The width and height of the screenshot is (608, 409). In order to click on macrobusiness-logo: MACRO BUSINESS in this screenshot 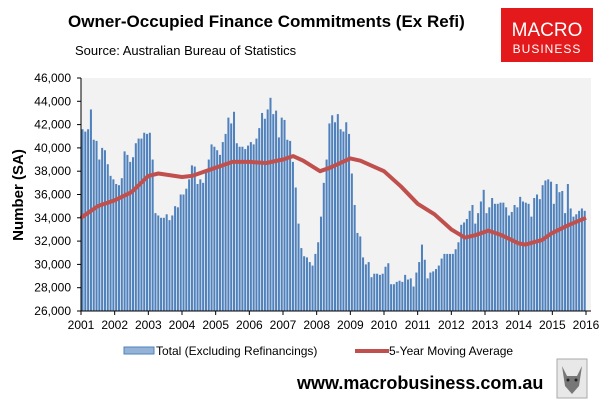, I will do `click(547, 35)`.